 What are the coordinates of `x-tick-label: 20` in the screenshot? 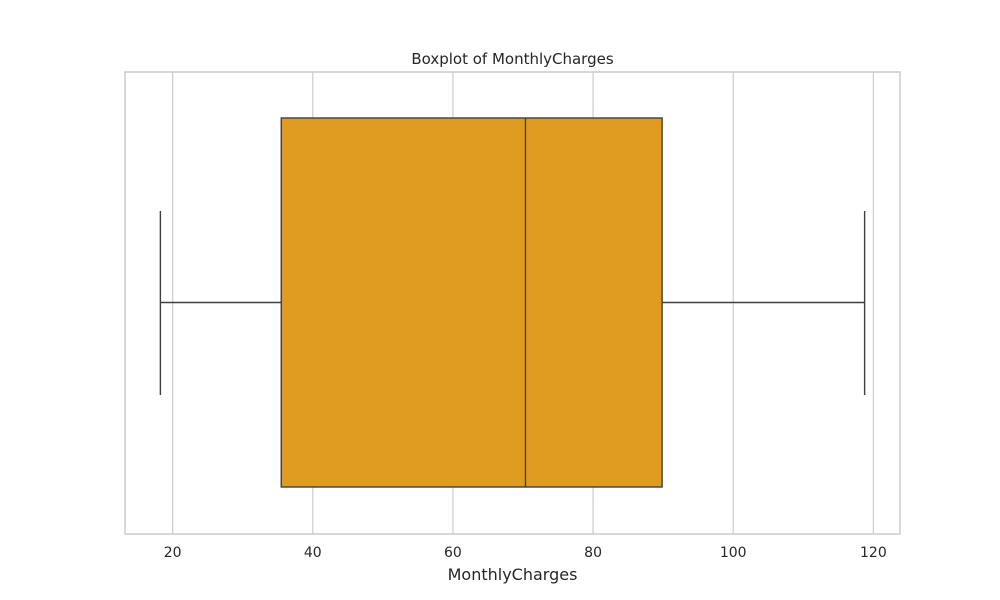 It's located at (173, 553).